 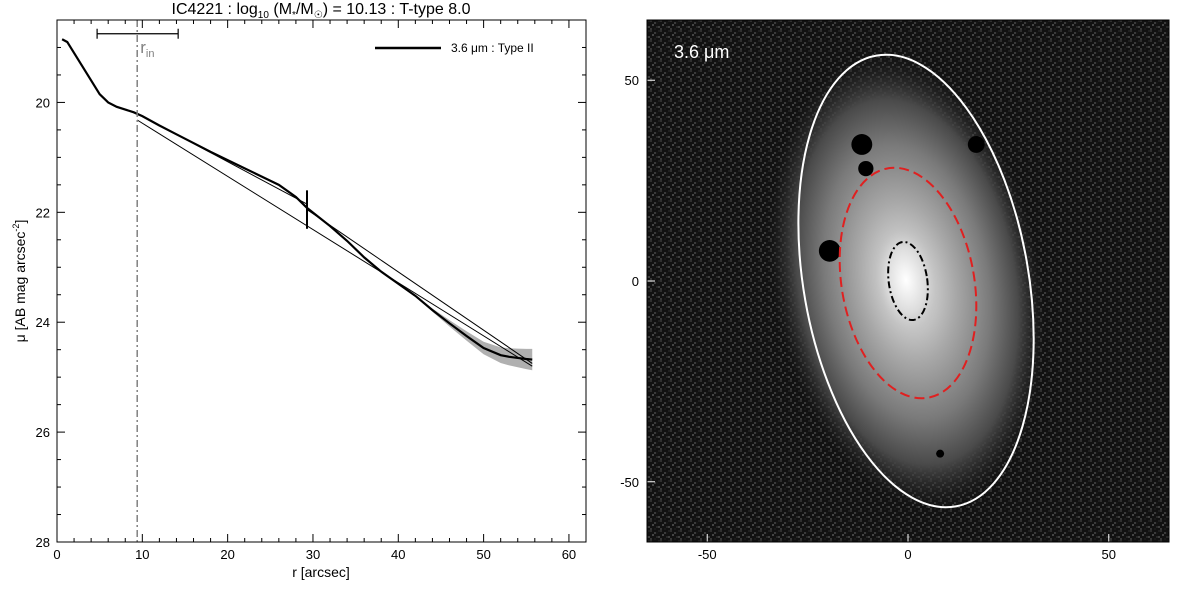 I want to click on masked-stars, so click(x=901, y=296).